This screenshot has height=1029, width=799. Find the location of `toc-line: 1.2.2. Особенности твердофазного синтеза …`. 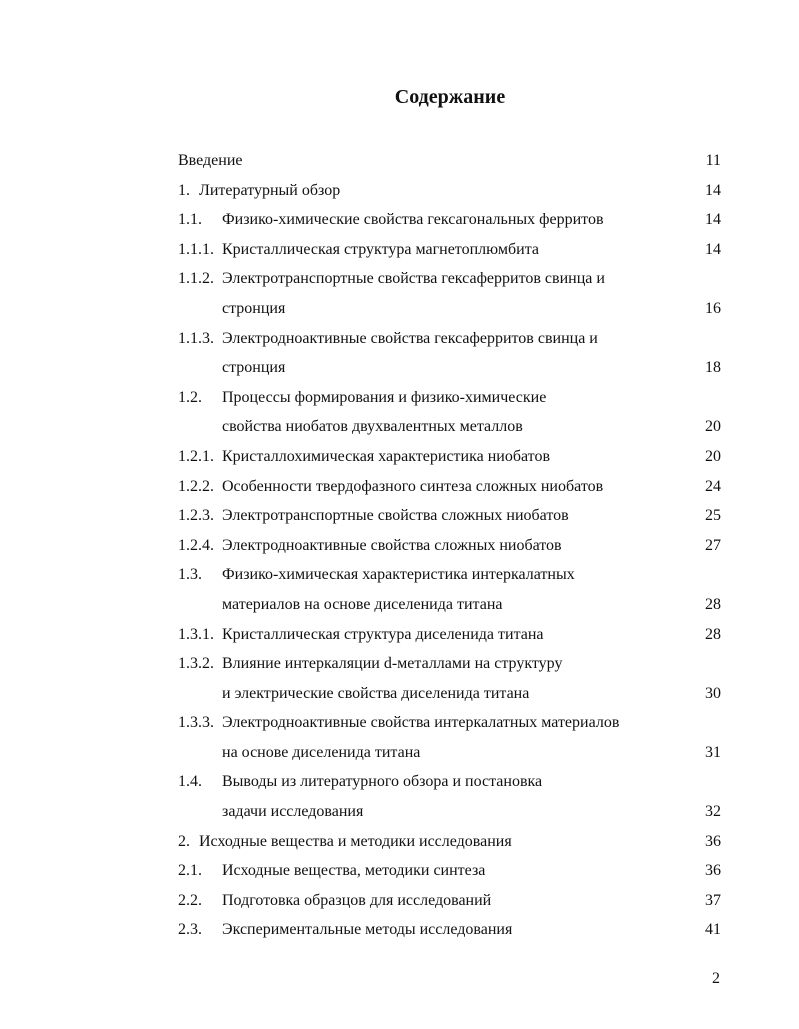

toc-line: 1.2.2. Особенности твердофазного синтеза … is located at coordinates (449, 487).